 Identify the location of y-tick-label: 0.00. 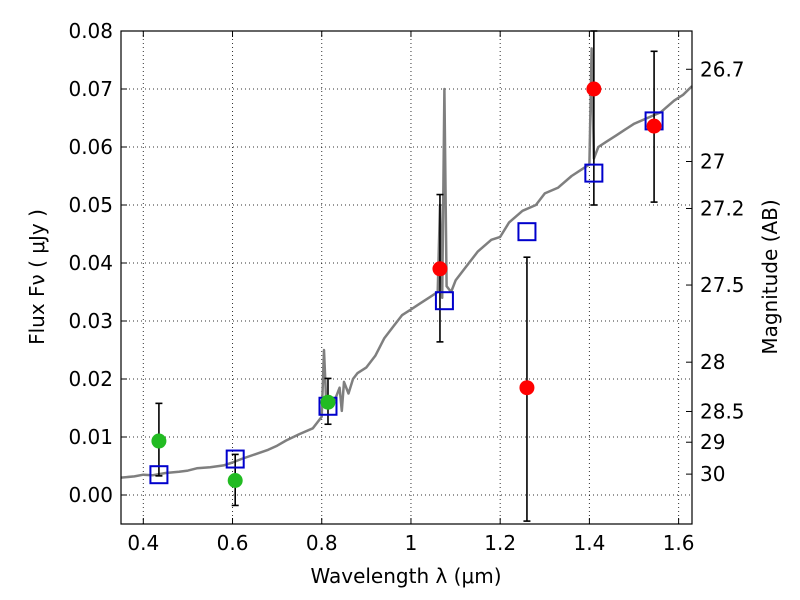
(90, 495).